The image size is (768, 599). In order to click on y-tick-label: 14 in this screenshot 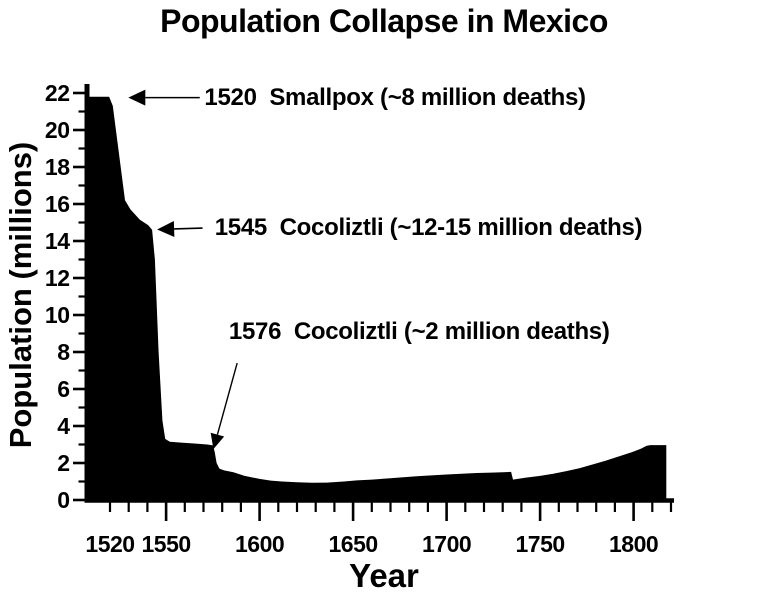, I will do `click(57, 241)`.